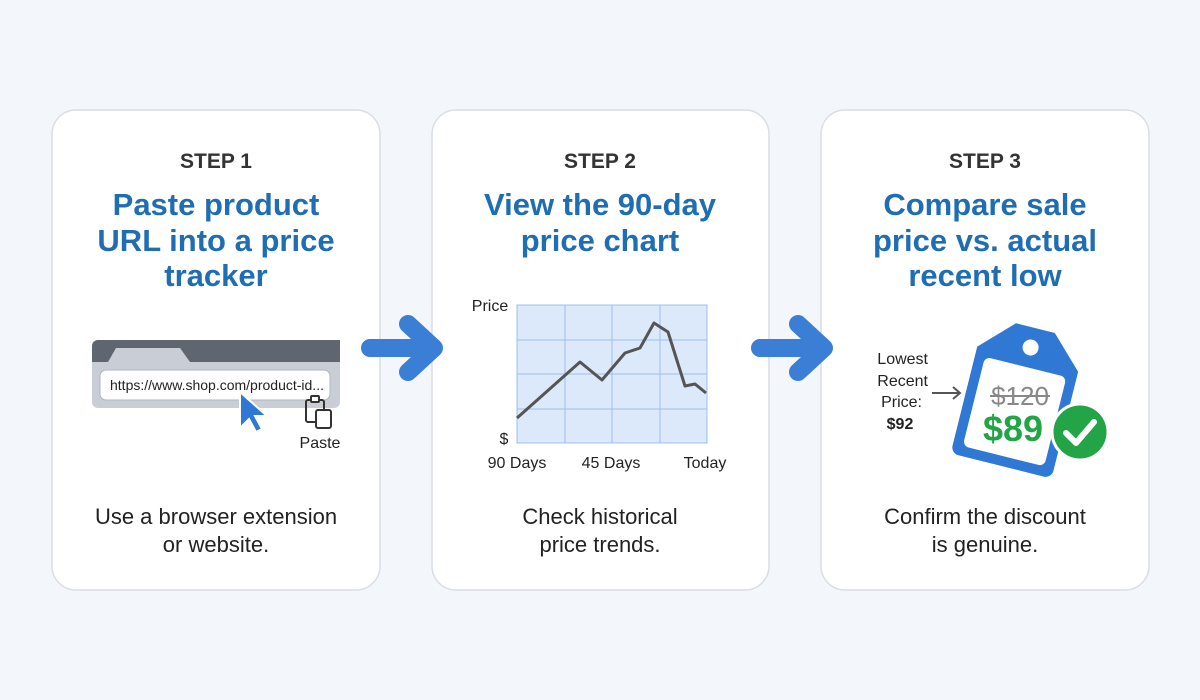  What do you see at coordinates (947, 393) in the screenshot?
I see `pointer-arrow` at bounding box center [947, 393].